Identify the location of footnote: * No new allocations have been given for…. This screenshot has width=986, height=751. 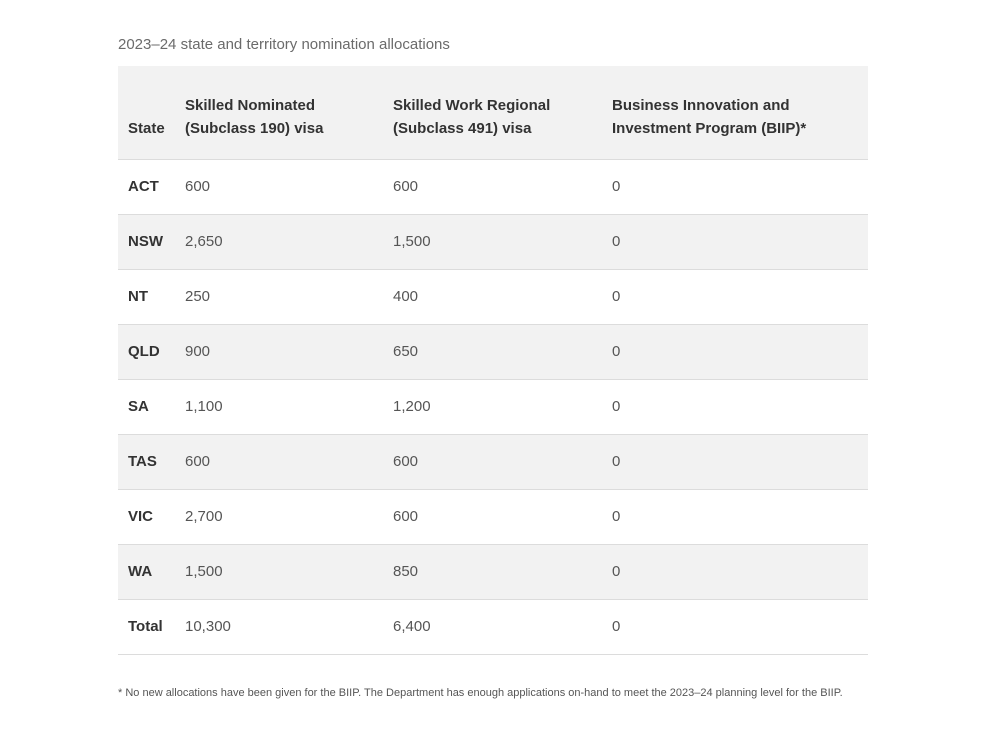
(480, 693).